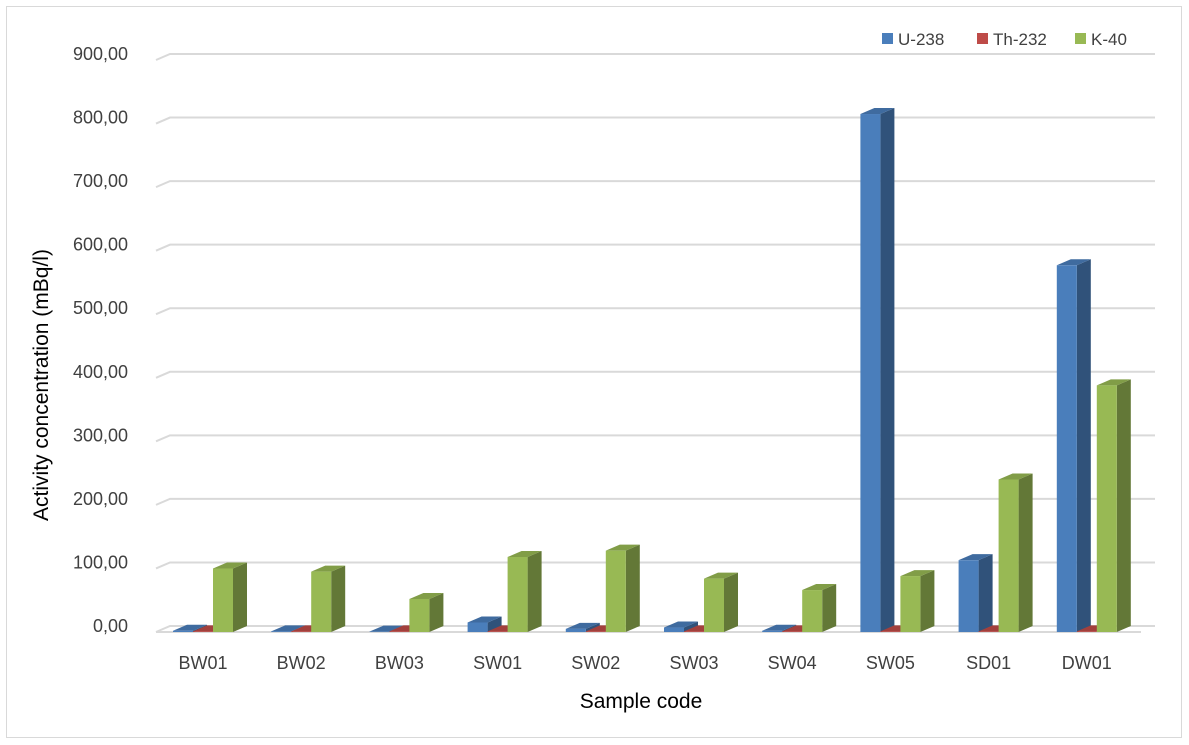  I want to click on legend-label: Th-232, so click(1020, 39).